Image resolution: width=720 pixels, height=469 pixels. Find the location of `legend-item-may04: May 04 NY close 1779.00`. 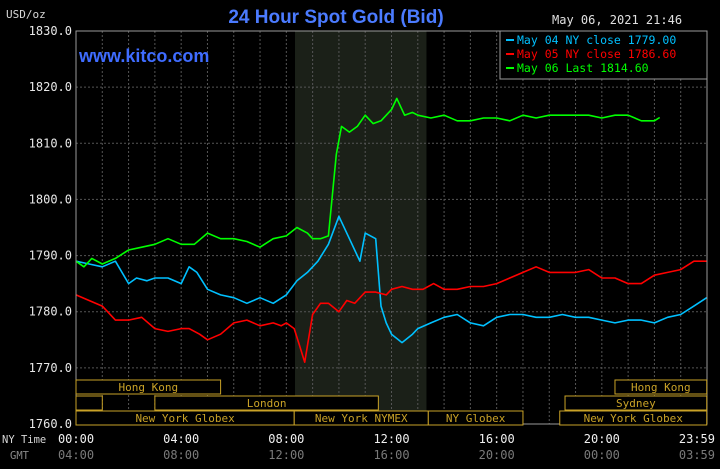

legend-item-may04: May 04 NY close 1779.00 is located at coordinates (596, 40).